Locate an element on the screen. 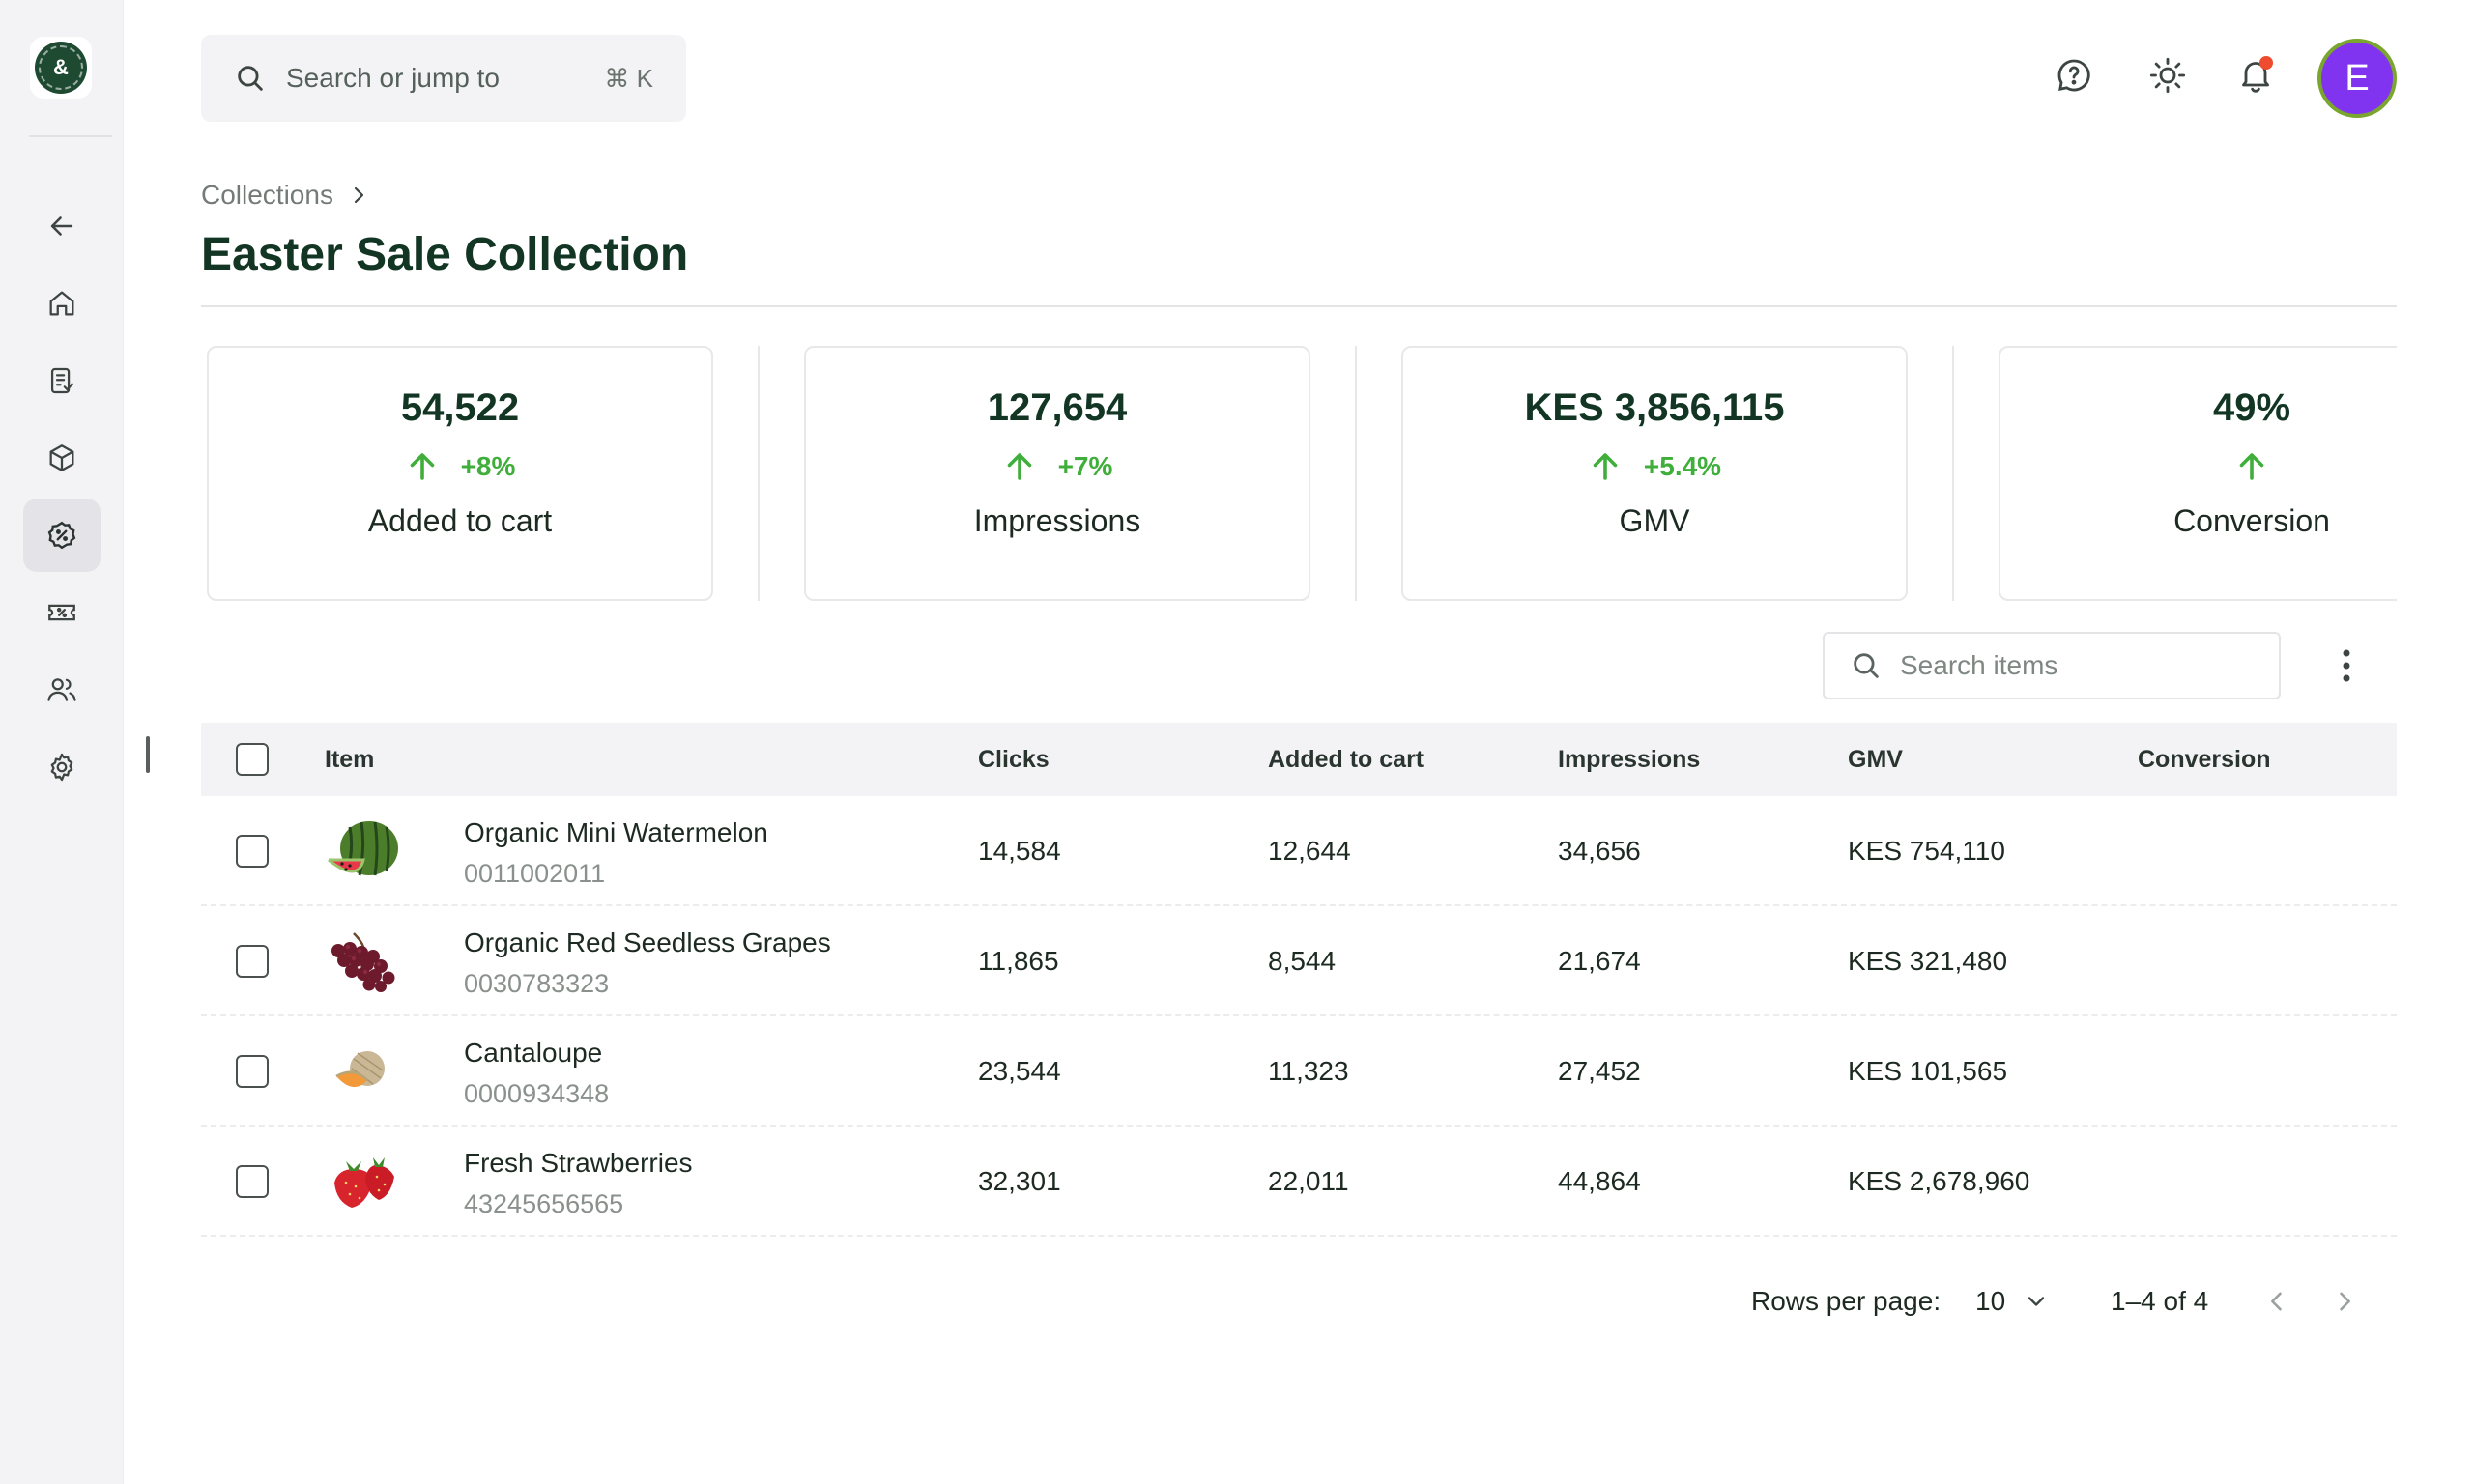 The height and width of the screenshot is (1484, 2474). sidebar-item-settings is located at coordinates (62, 767).